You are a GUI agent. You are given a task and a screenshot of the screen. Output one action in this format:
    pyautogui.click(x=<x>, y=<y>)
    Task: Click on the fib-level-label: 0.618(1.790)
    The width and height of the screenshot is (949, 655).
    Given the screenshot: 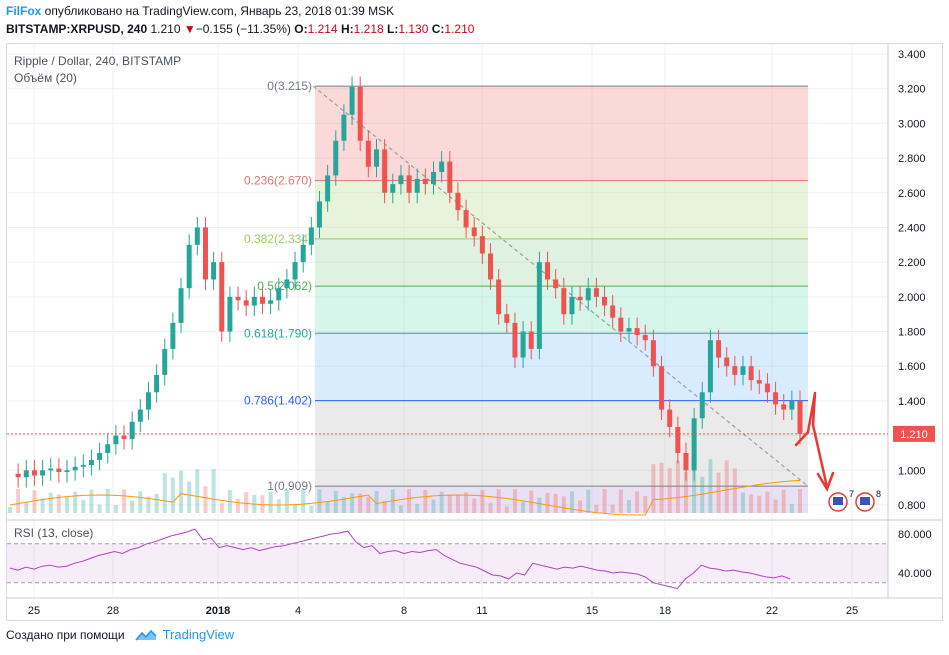 What is the action you would take?
    pyautogui.click(x=278, y=333)
    